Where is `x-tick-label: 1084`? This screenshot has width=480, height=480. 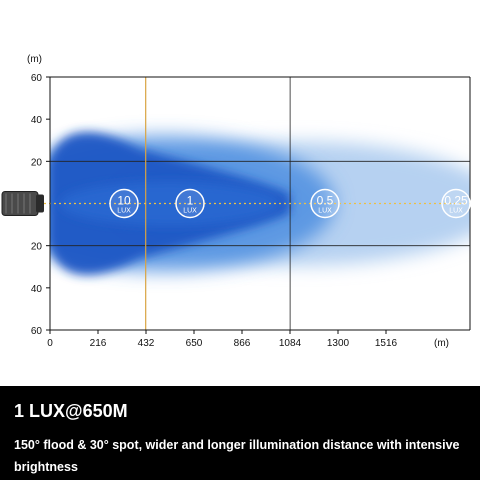
x-tick-label: 1084 is located at coordinates (290, 343).